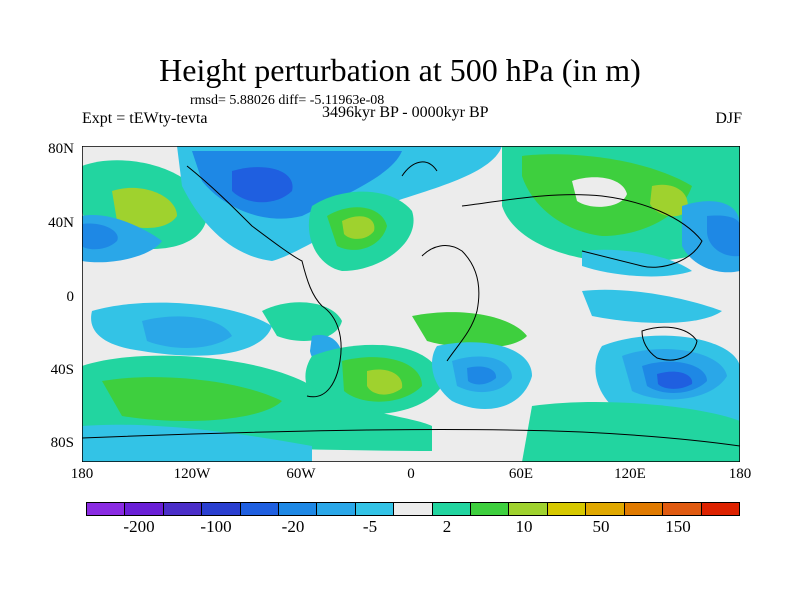 Image resolution: width=800 pixels, height=600 pixels. Describe the element at coordinates (728, 118) in the screenshot. I see `season-label: DJF` at that location.